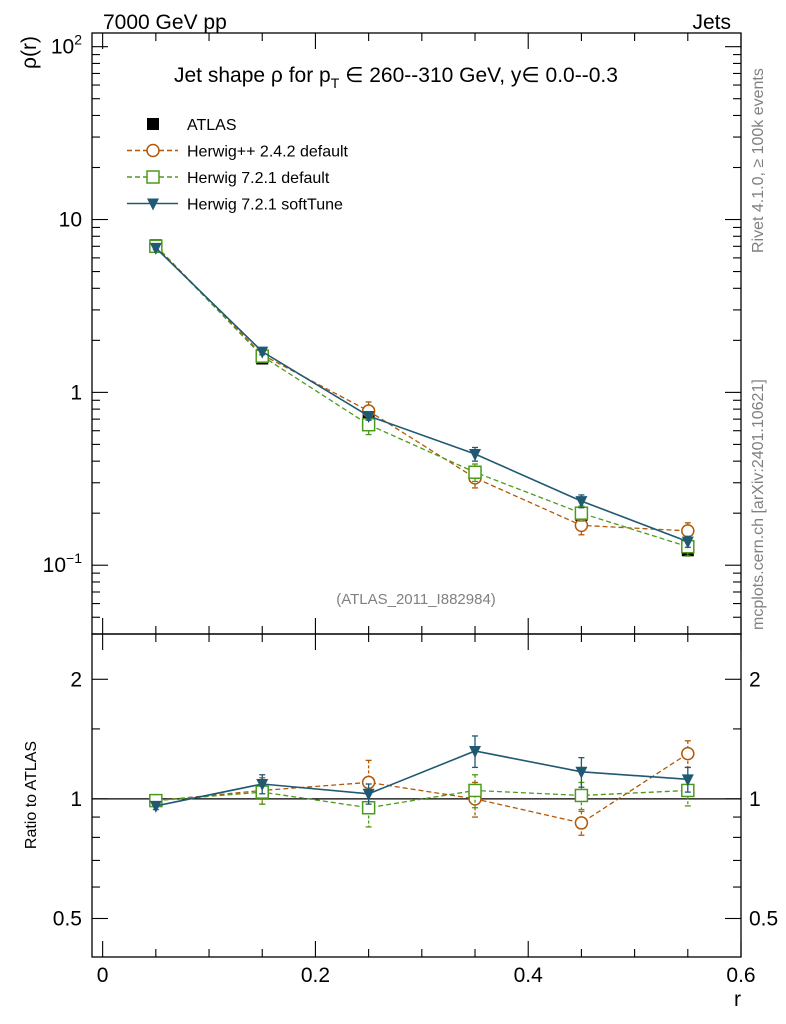 The width and height of the screenshot is (786, 1024). Describe the element at coordinates (416, 599) in the screenshot. I see `analysis-id-annotation: (ATLAS_2011_I882984)` at that location.